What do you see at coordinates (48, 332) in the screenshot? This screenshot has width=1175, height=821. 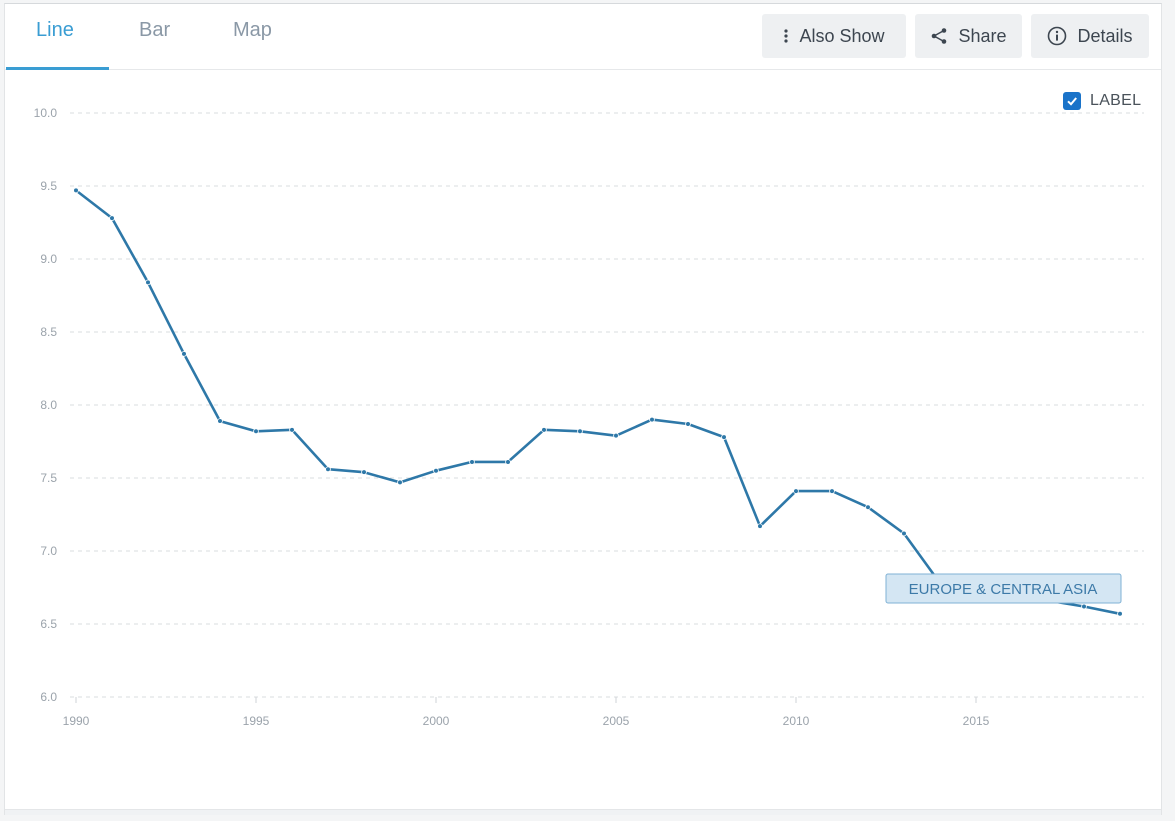 I see `y-tick-label: 8.5` at bounding box center [48, 332].